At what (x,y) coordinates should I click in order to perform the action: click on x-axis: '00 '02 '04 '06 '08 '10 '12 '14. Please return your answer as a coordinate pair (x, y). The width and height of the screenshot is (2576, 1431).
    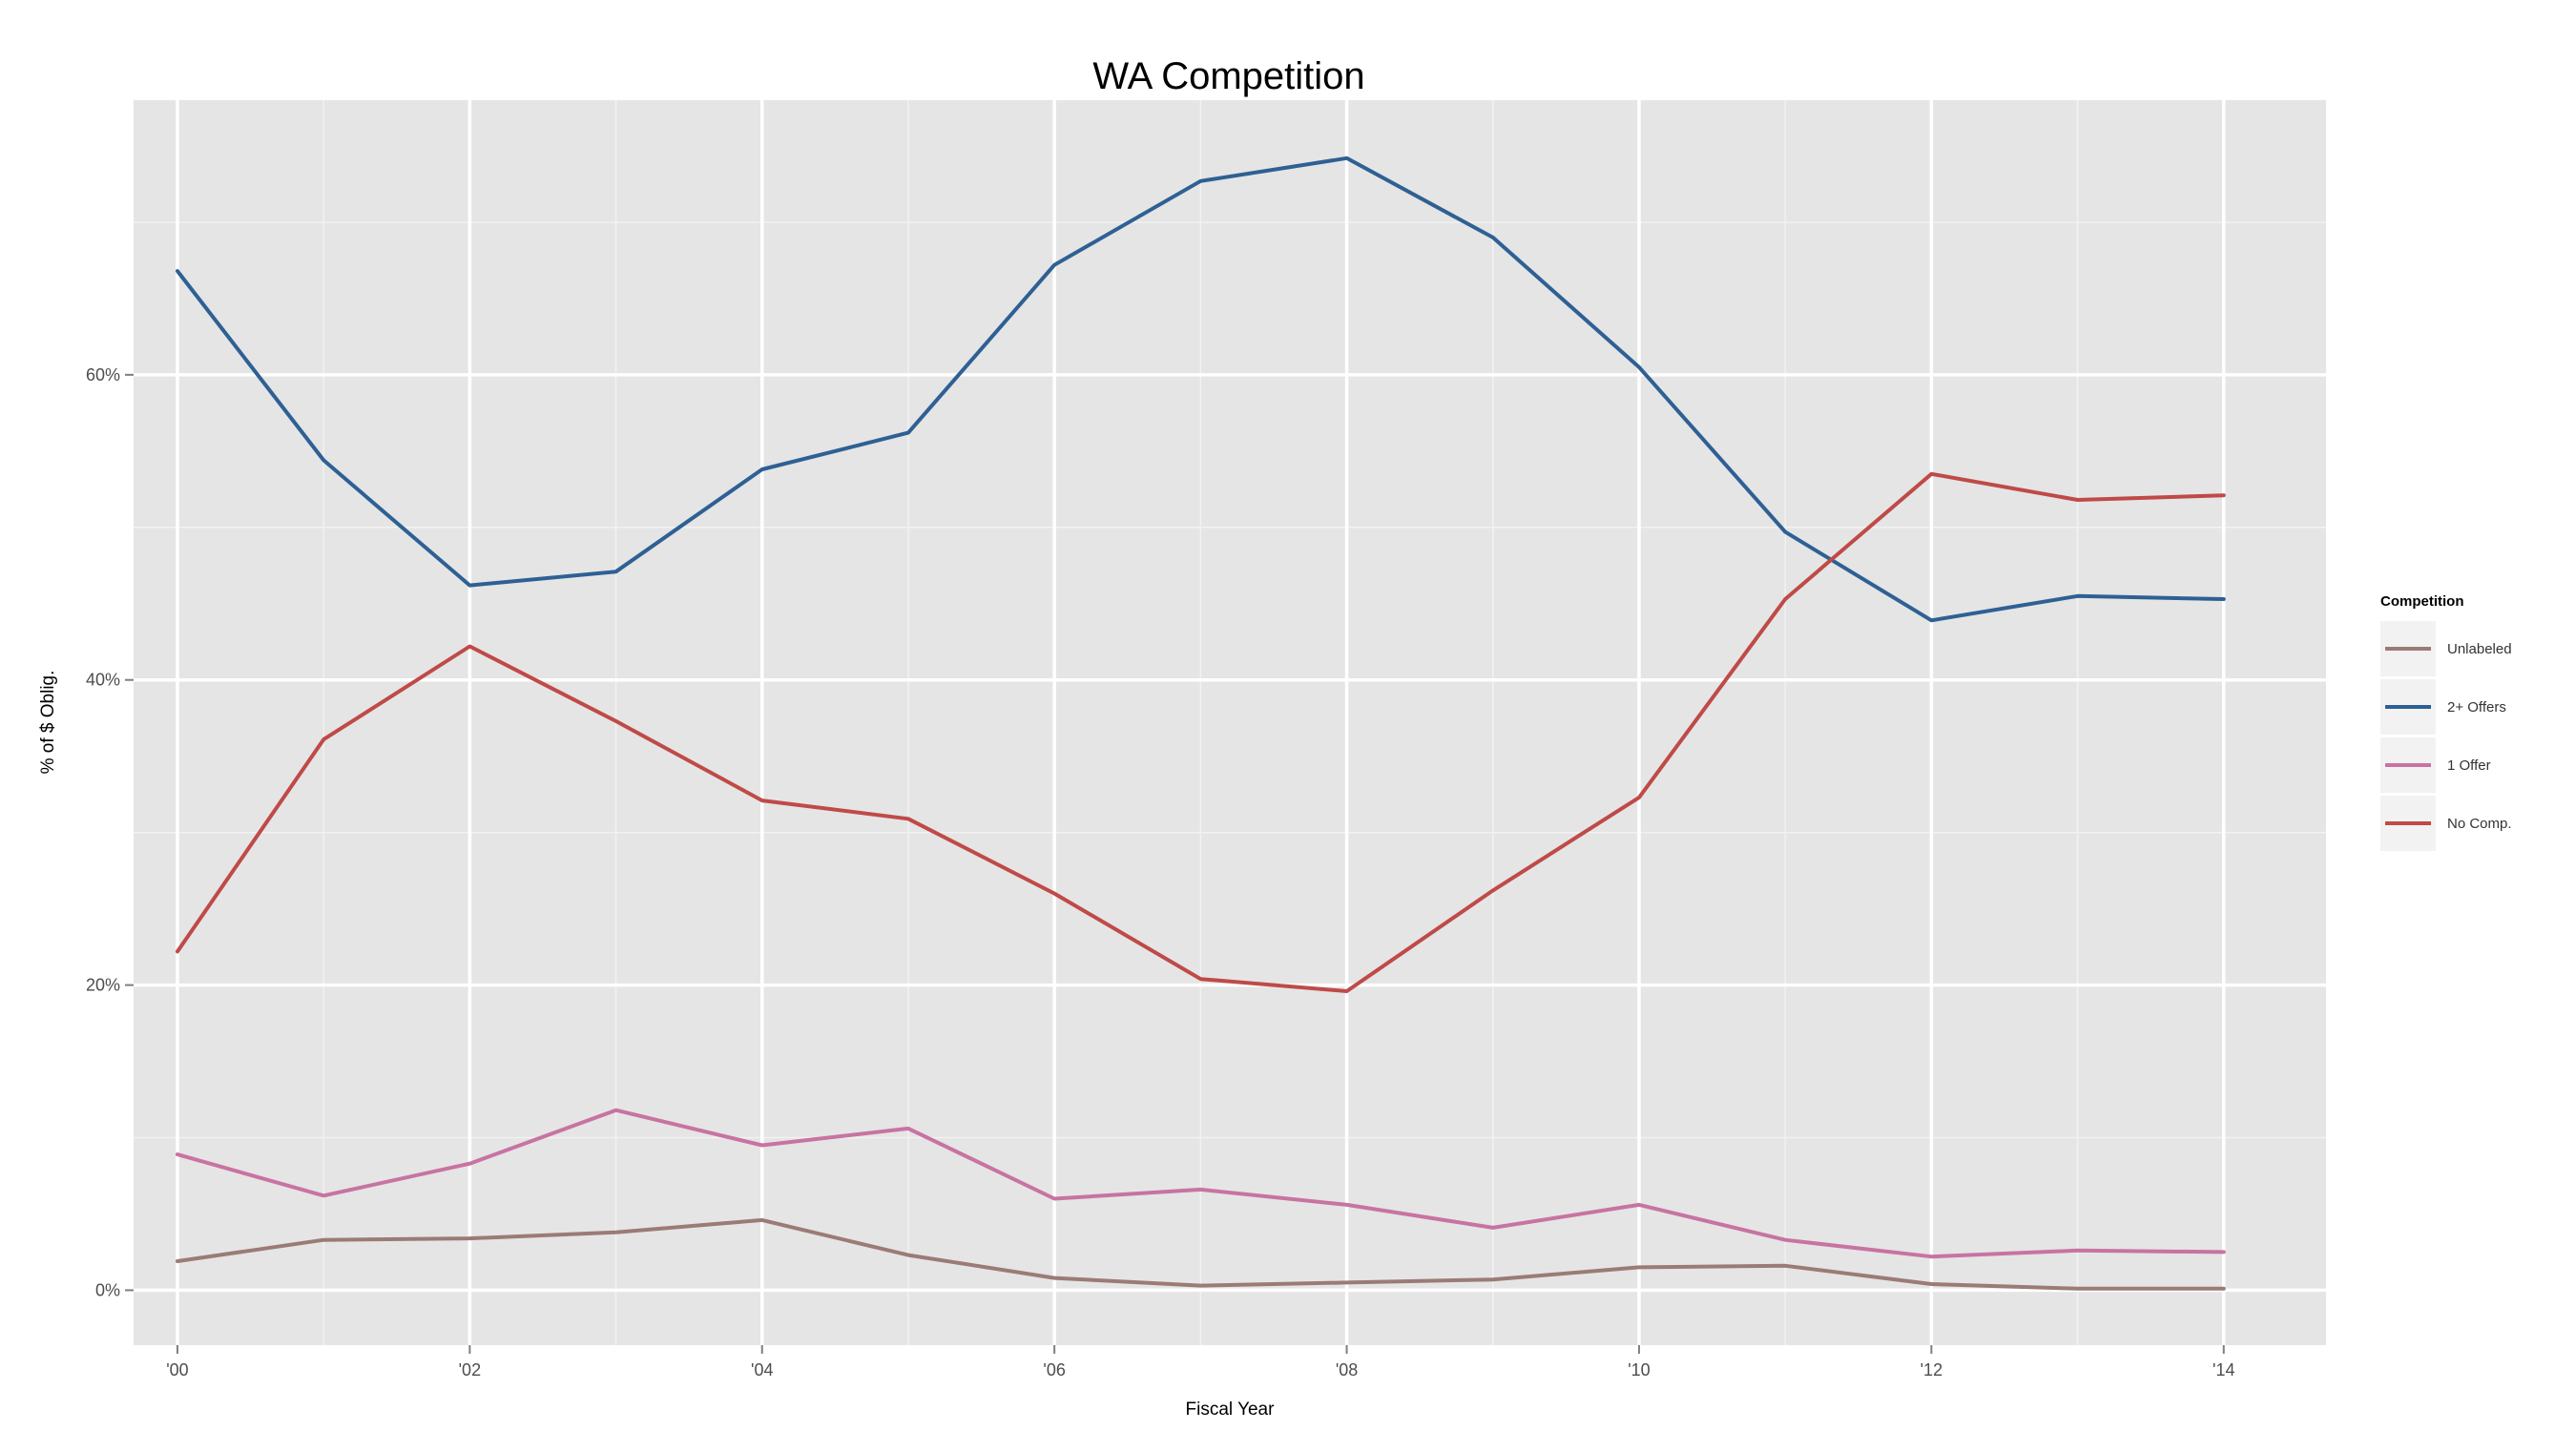
    Looking at the image, I should click on (1200, 1362).